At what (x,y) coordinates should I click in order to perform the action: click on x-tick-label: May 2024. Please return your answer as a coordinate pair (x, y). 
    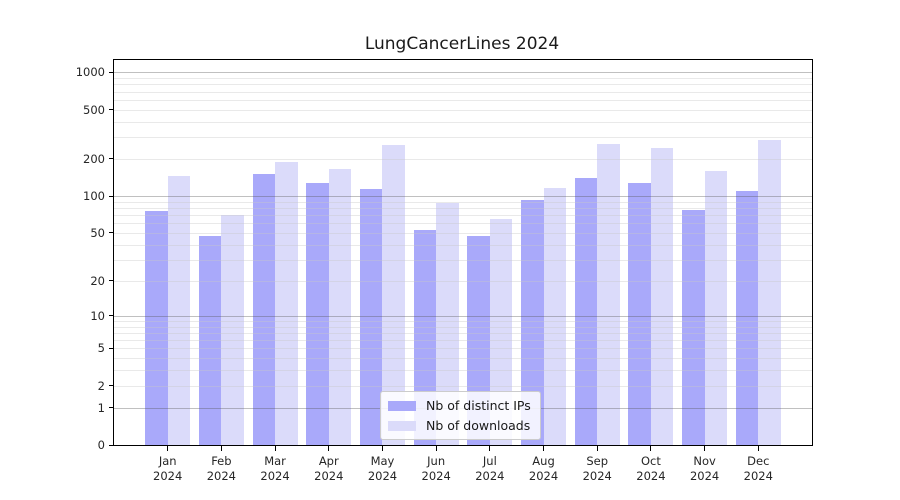
    Looking at the image, I should click on (382, 469).